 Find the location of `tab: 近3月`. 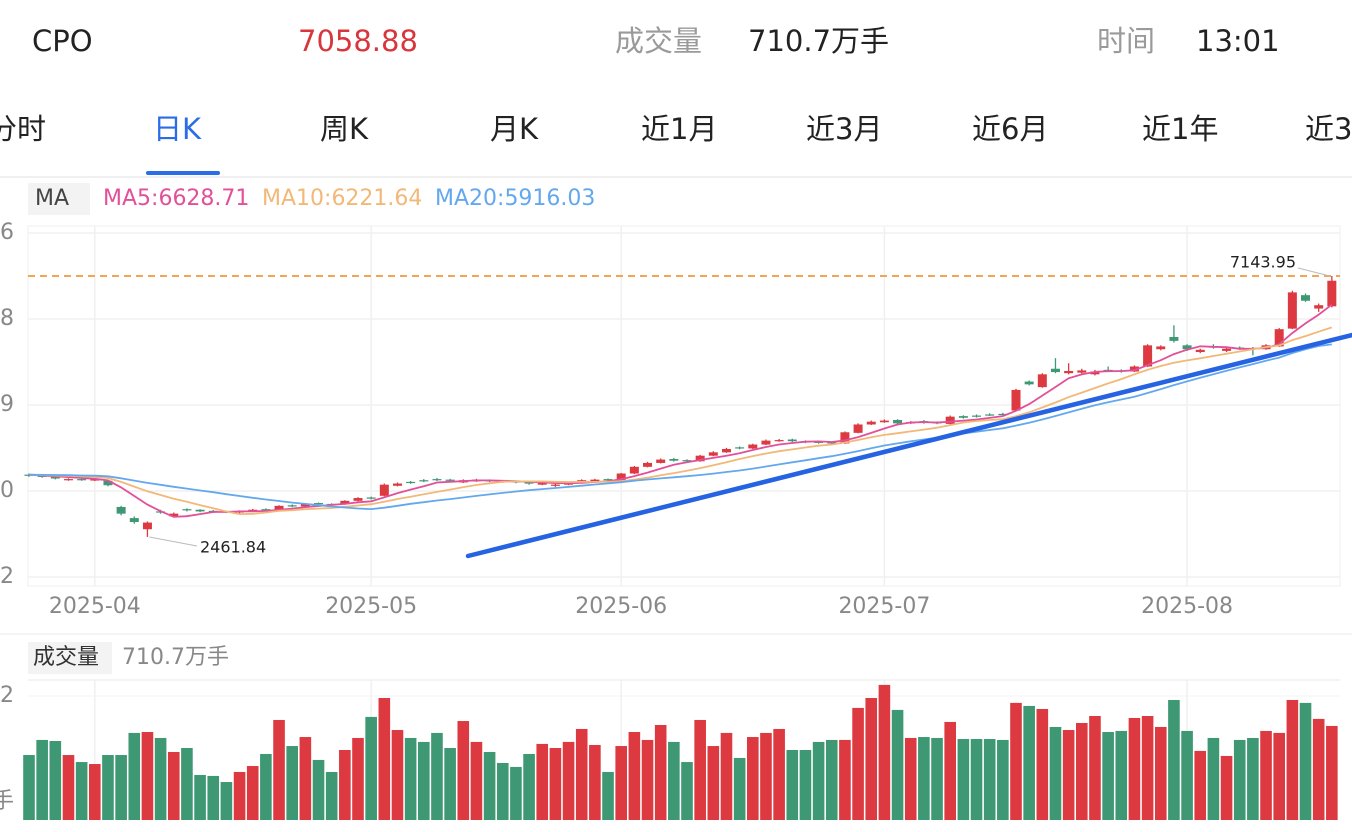

tab: 近3月 is located at coordinates (844, 129).